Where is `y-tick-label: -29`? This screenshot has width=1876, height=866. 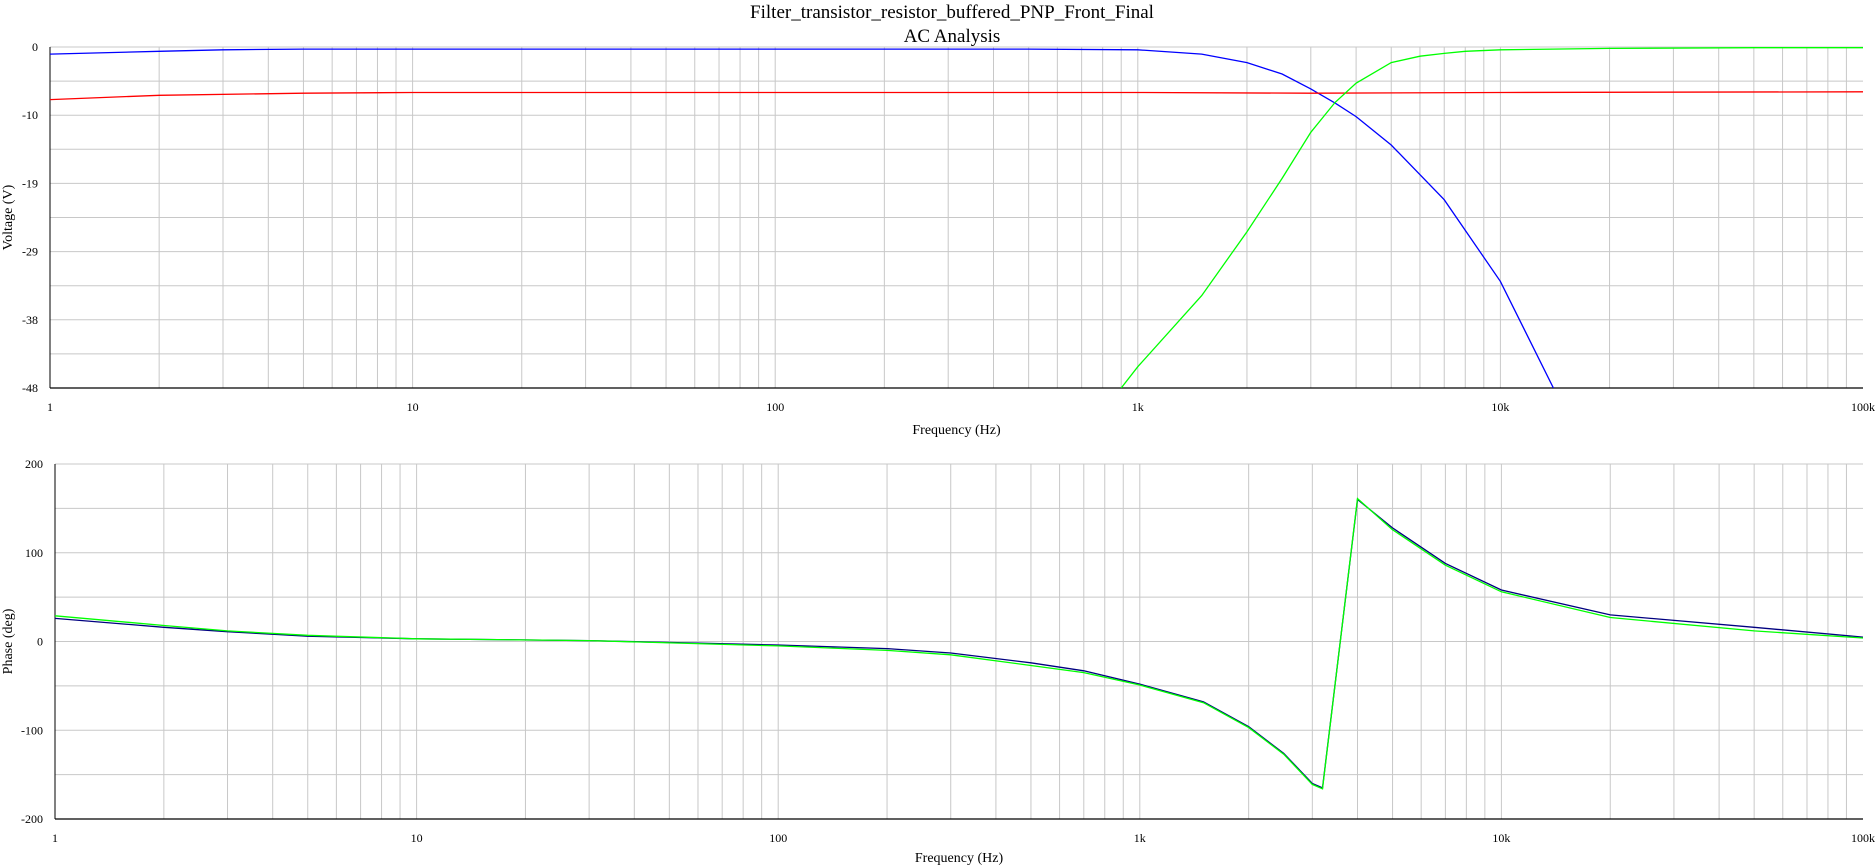
y-tick-label: -29 is located at coordinates (30, 252).